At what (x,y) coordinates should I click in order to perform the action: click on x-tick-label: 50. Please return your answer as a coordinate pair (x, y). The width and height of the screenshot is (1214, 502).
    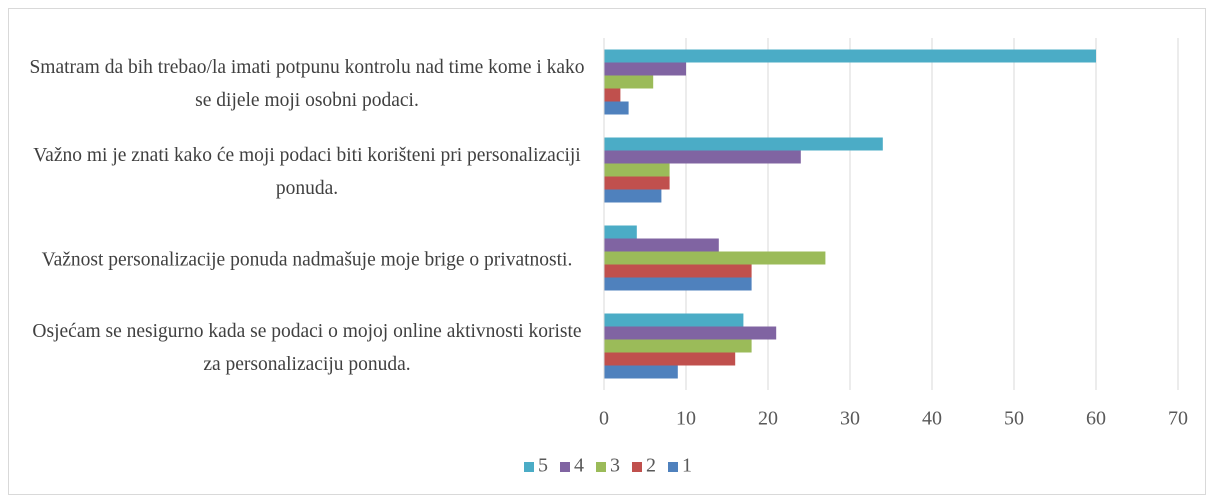
    Looking at the image, I should click on (1014, 419).